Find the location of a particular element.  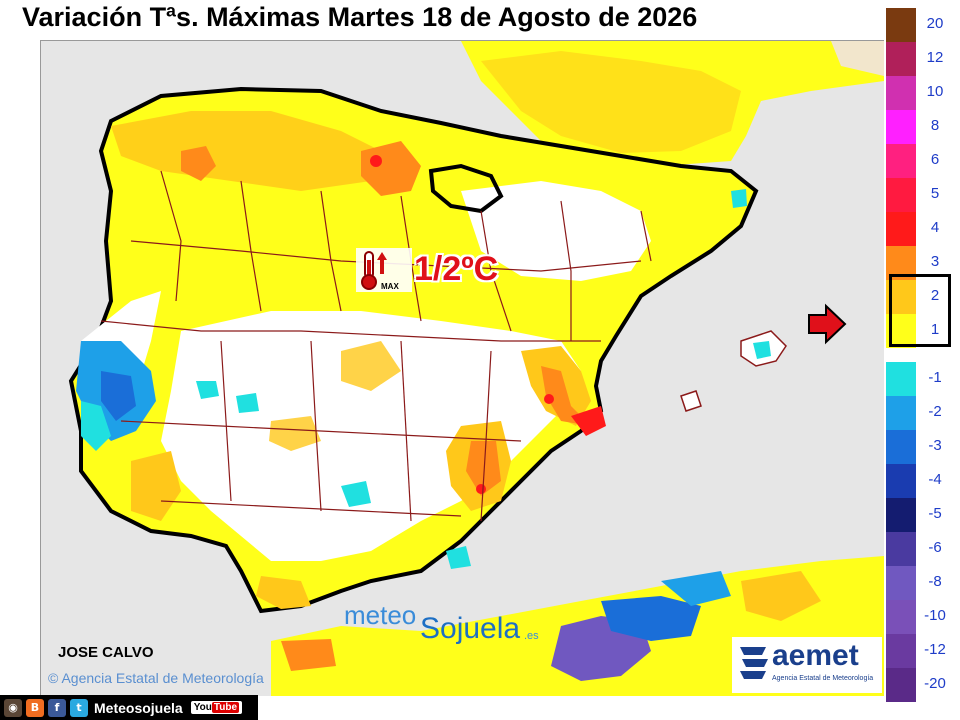

cool-patch-catalonia is located at coordinates (739, 198).